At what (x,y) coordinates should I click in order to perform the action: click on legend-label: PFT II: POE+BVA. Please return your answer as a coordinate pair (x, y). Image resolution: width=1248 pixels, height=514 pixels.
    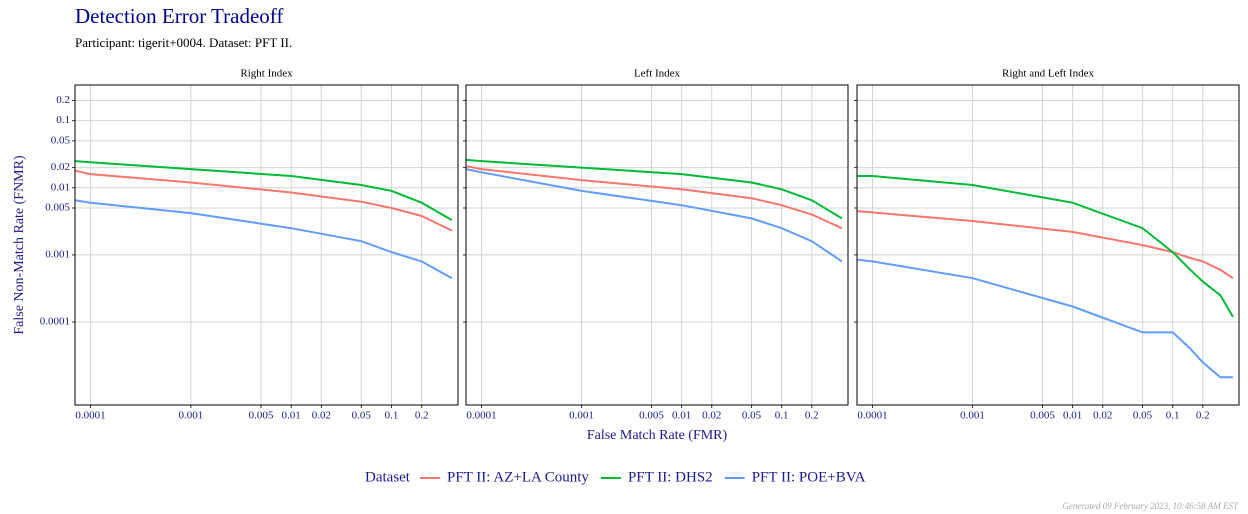
    Looking at the image, I should click on (809, 477).